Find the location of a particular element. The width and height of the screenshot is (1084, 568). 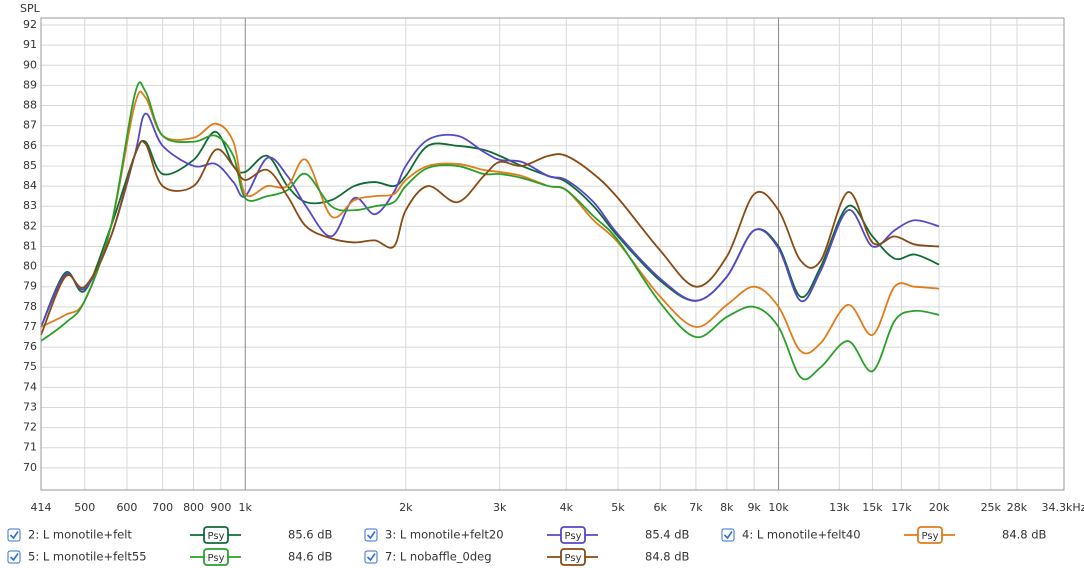

legend-name: 5: L monotile+felt55 is located at coordinates (87, 557).